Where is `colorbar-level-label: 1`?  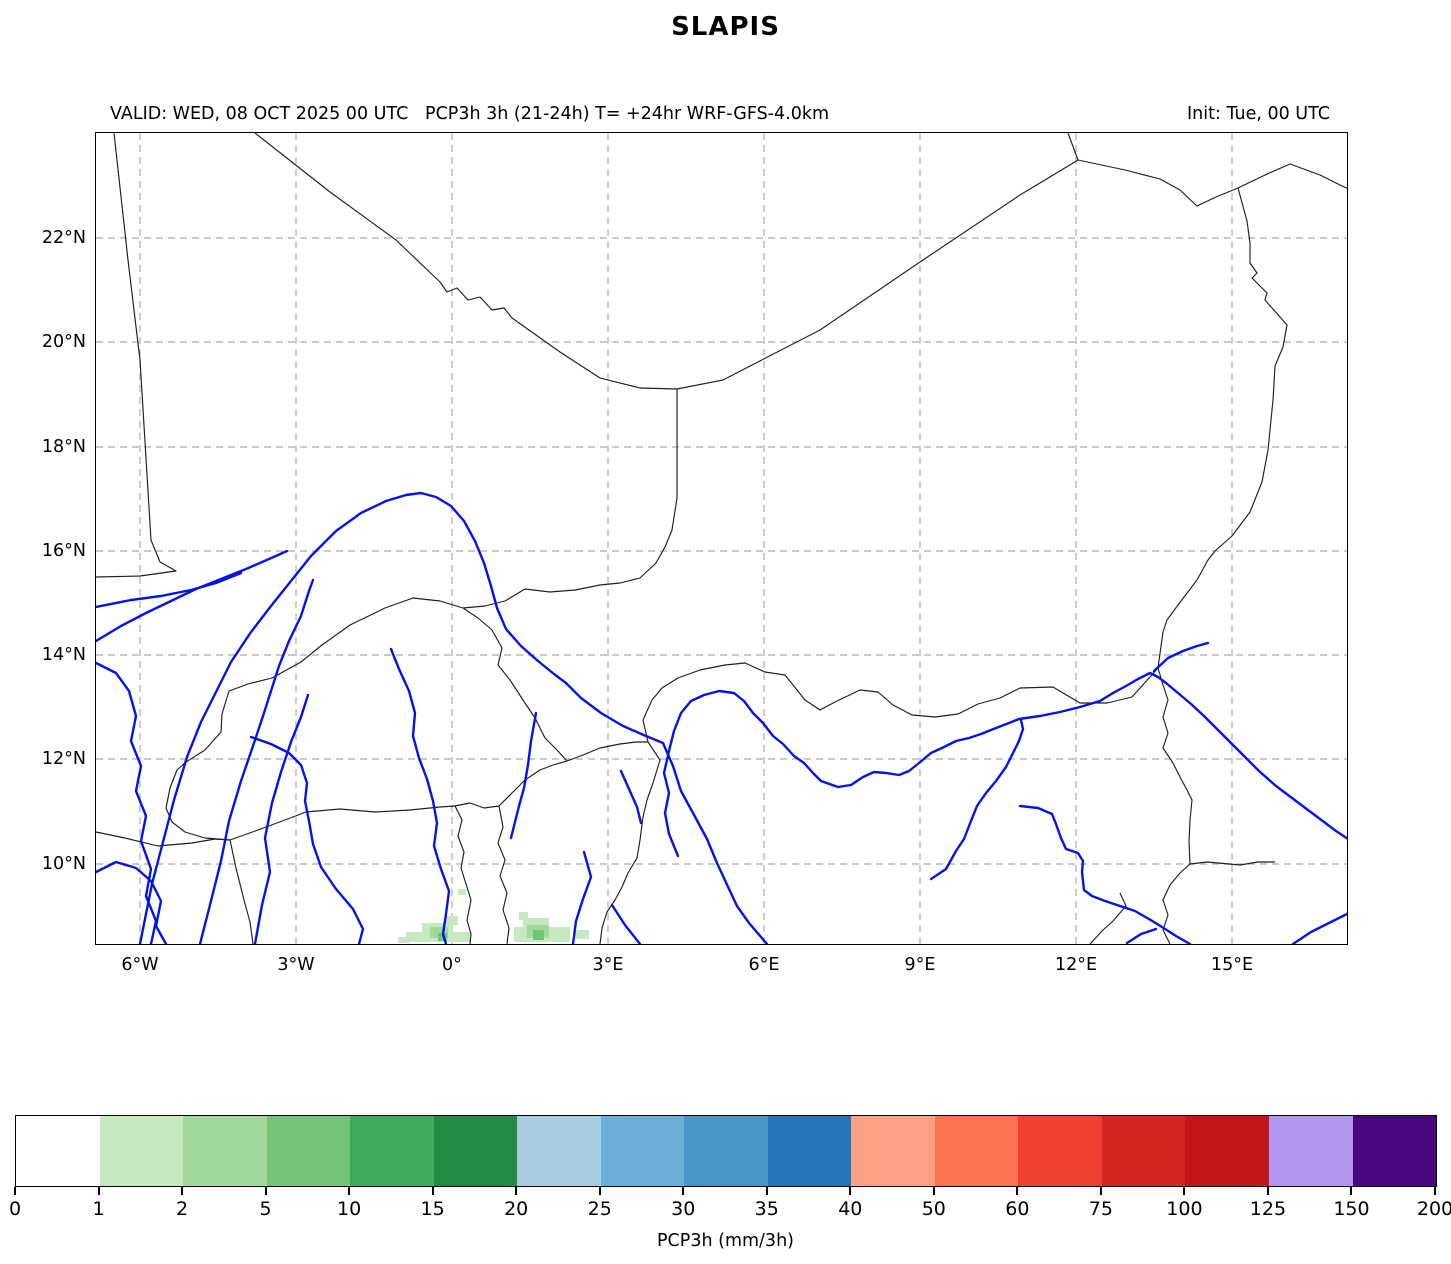
colorbar-level-label: 1 is located at coordinates (98, 1209).